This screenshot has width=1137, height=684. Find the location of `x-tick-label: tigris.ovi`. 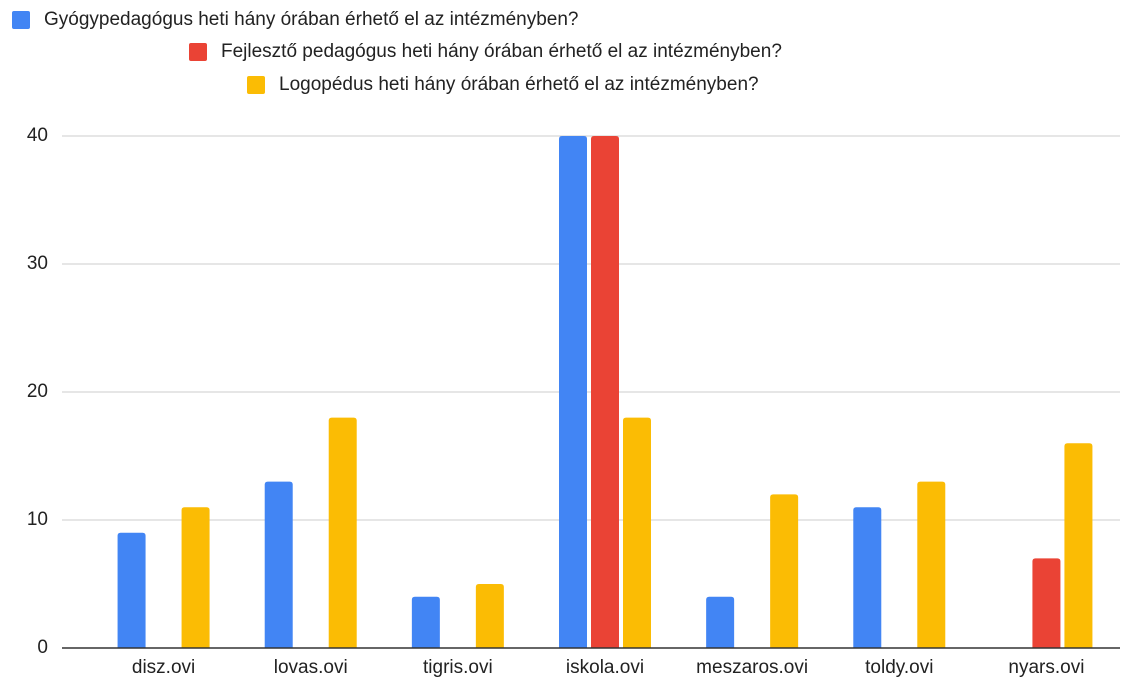

x-tick-label: tigris.ovi is located at coordinates (458, 667).